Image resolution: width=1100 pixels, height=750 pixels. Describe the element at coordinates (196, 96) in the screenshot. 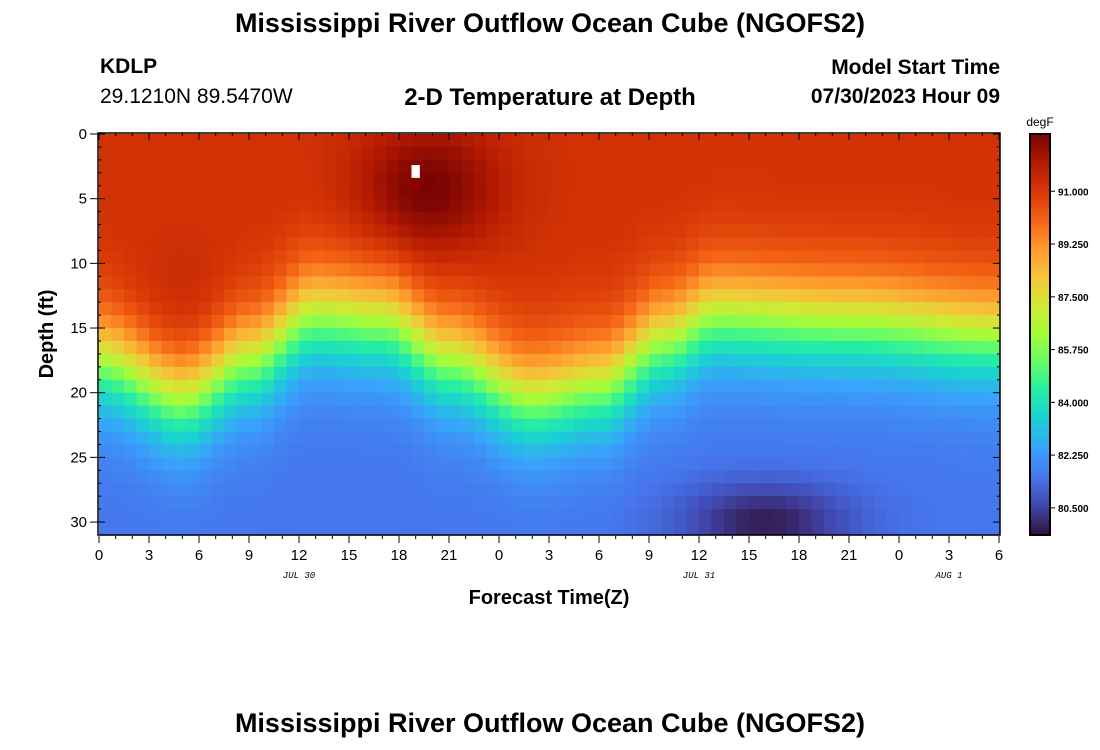

I see `station-coordinates: 29.1210N 89.5470W` at that location.